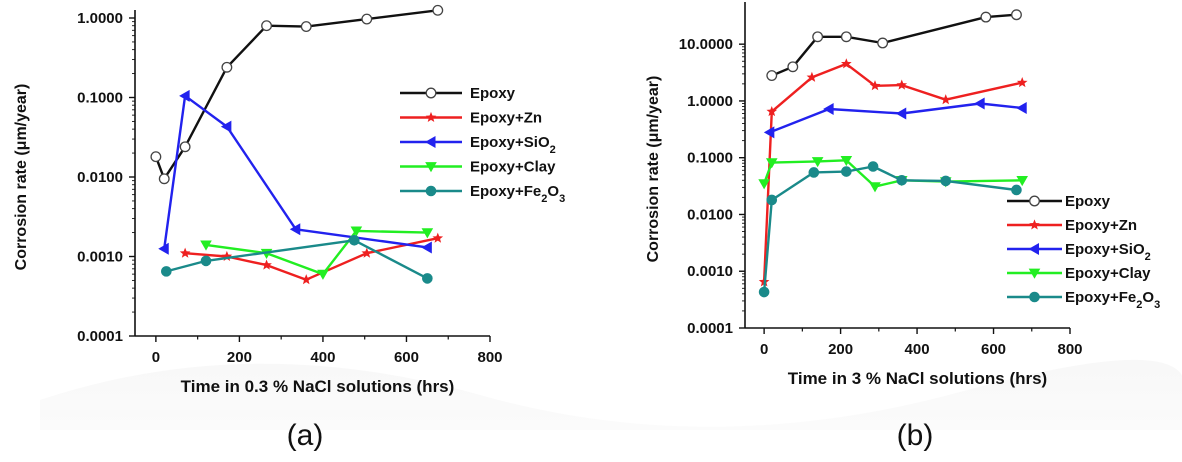 The image size is (1182, 462). I want to click on panel-a-legend-item: Epoxy+Fe2O3, so click(482, 194).